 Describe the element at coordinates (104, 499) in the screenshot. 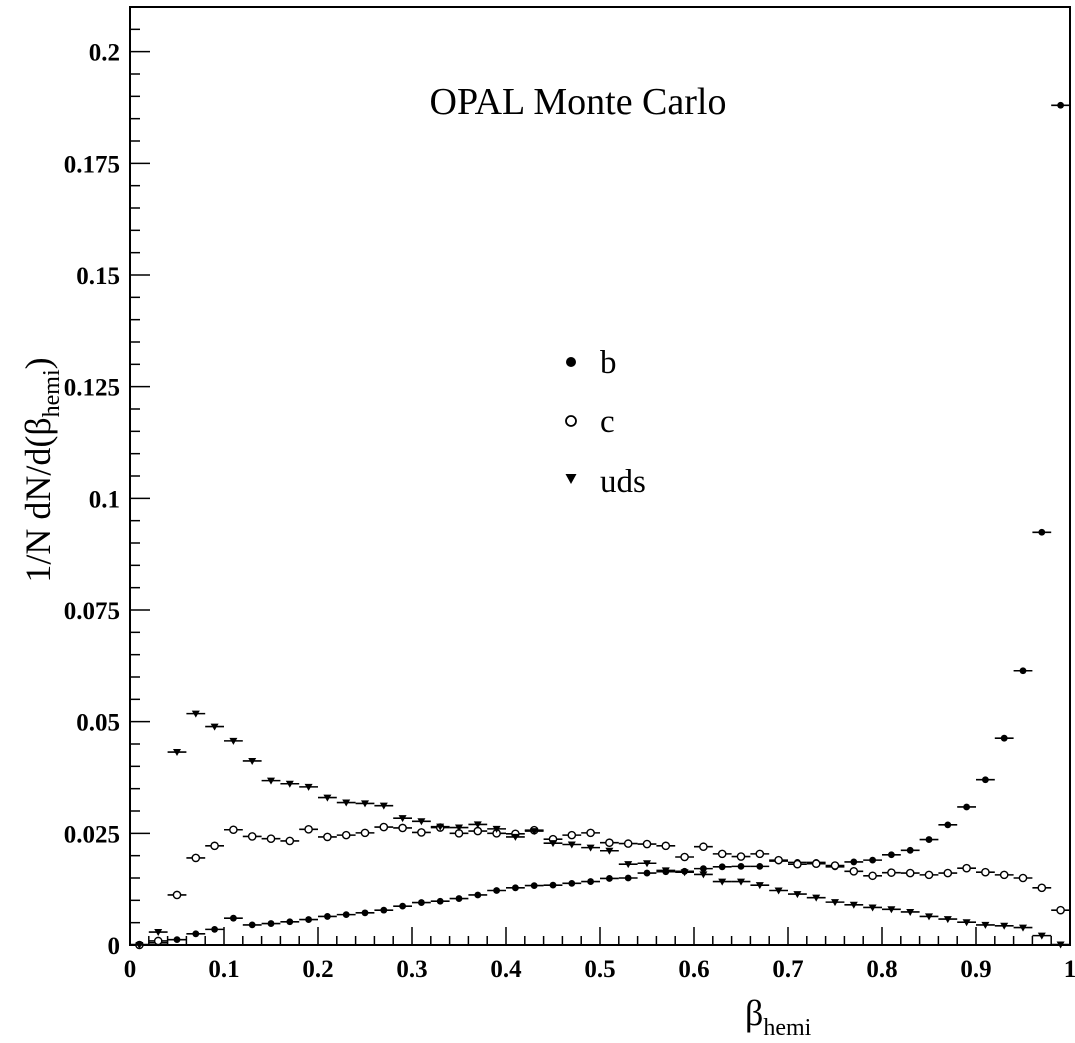

I see `y-tick-label: 0.1` at that location.